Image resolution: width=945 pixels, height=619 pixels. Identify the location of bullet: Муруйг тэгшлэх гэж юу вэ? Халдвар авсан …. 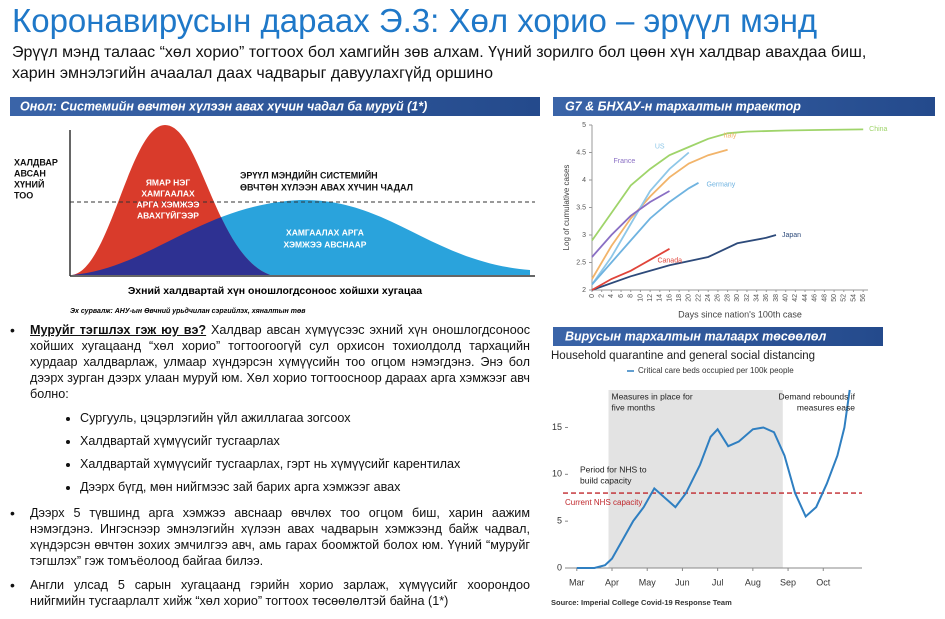
(270, 362).